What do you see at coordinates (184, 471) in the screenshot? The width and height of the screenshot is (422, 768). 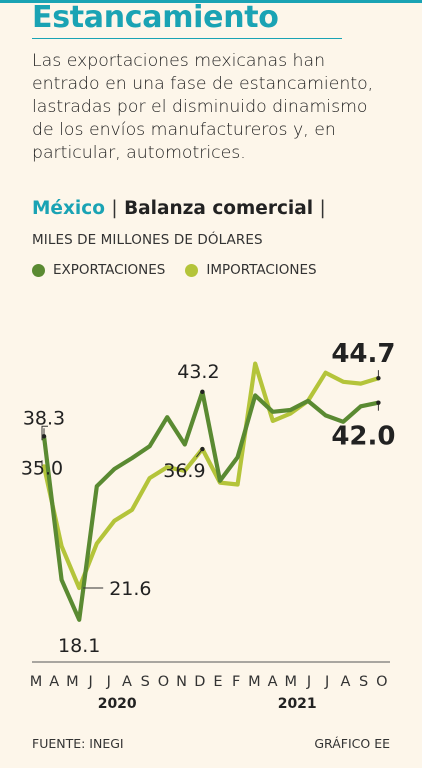 I see `data-label-imports-9: 36.9` at bounding box center [184, 471].